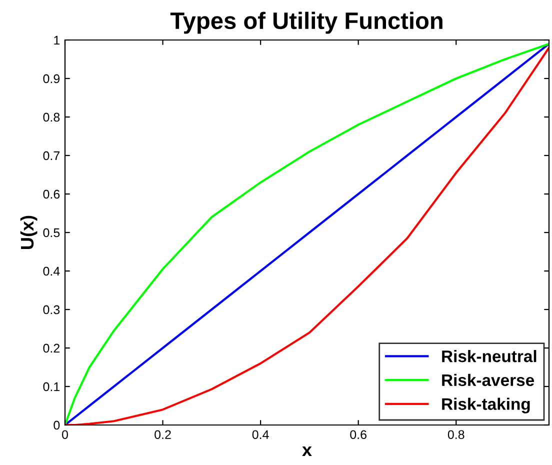 This screenshot has width=552, height=465. Describe the element at coordinates (29, 232) in the screenshot. I see `y-axis-title: U(x)` at that location.